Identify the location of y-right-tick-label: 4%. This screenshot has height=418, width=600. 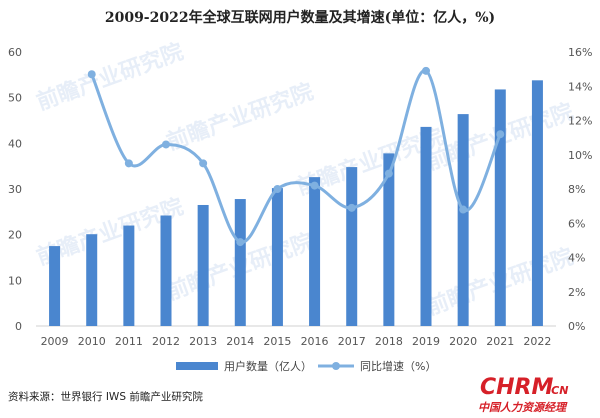
(576, 258).